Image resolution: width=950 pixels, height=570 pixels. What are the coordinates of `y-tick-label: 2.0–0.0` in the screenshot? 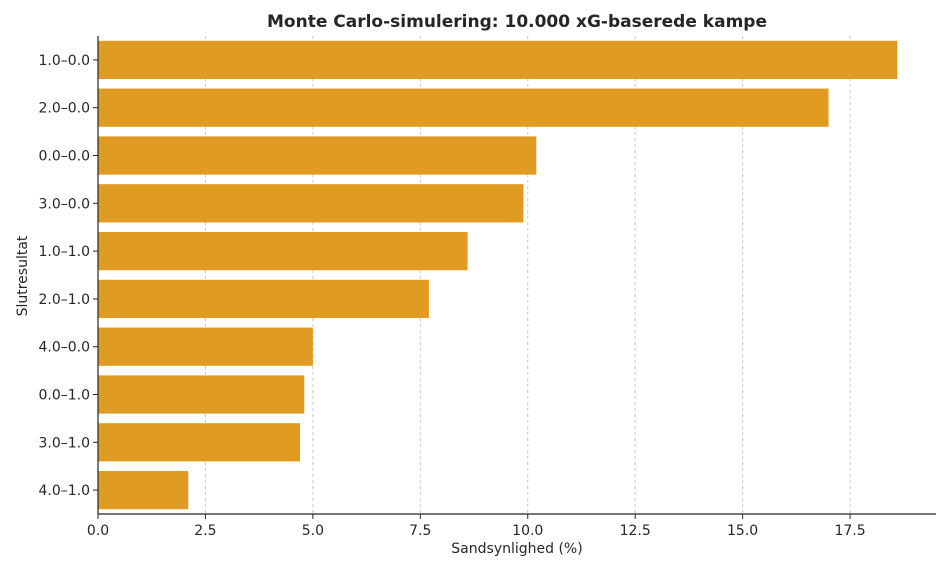 It's located at (64, 109).